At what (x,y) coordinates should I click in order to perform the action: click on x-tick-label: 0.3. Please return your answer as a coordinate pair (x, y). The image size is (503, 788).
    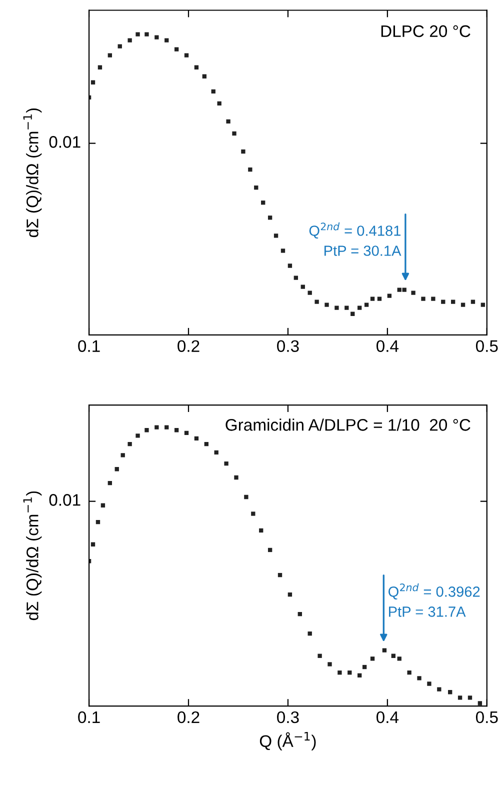
    Looking at the image, I should click on (288, 346).